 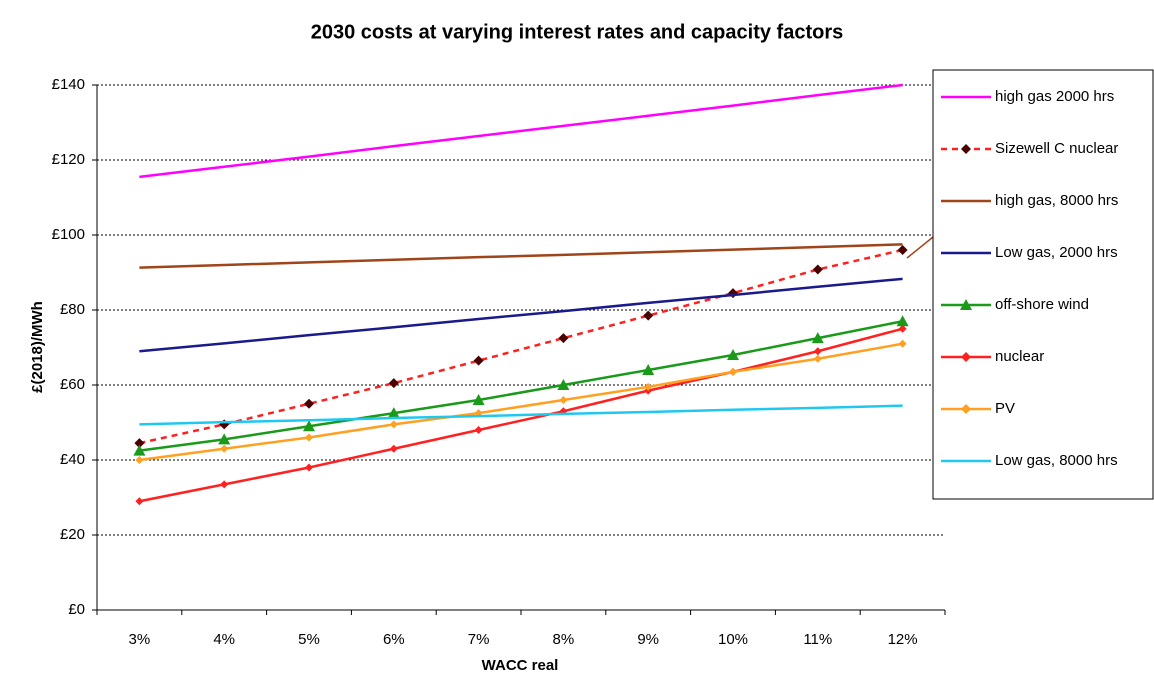 I want to click on y-tick-label: £20, so click(x=72, y=534).